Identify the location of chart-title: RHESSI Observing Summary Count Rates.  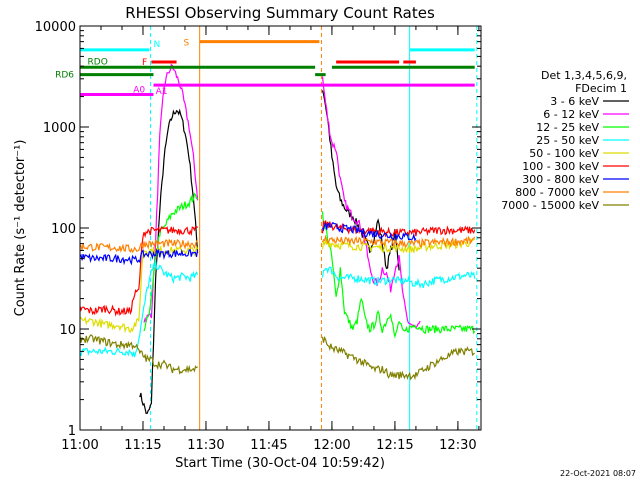
(280, 13).